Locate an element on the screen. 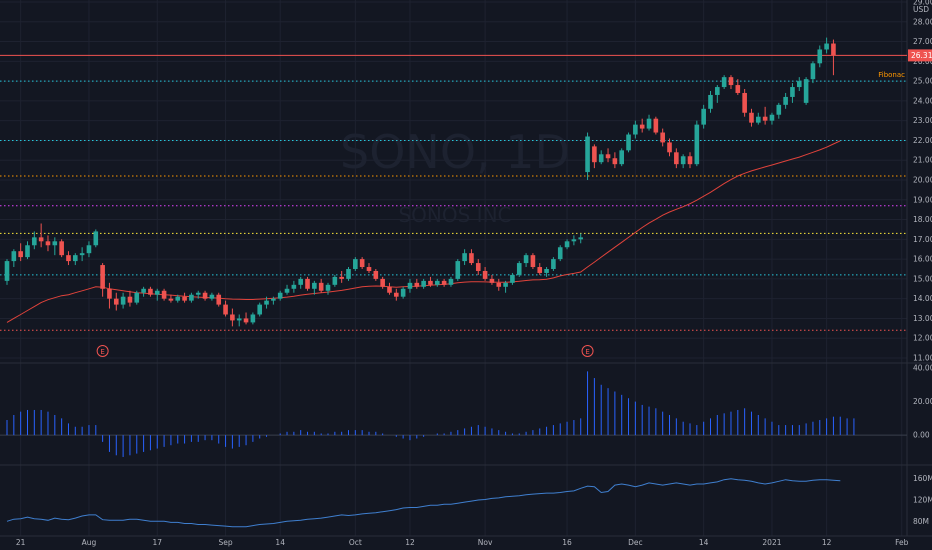  time-tick-label: Feb is located at coordinates (902, 542).